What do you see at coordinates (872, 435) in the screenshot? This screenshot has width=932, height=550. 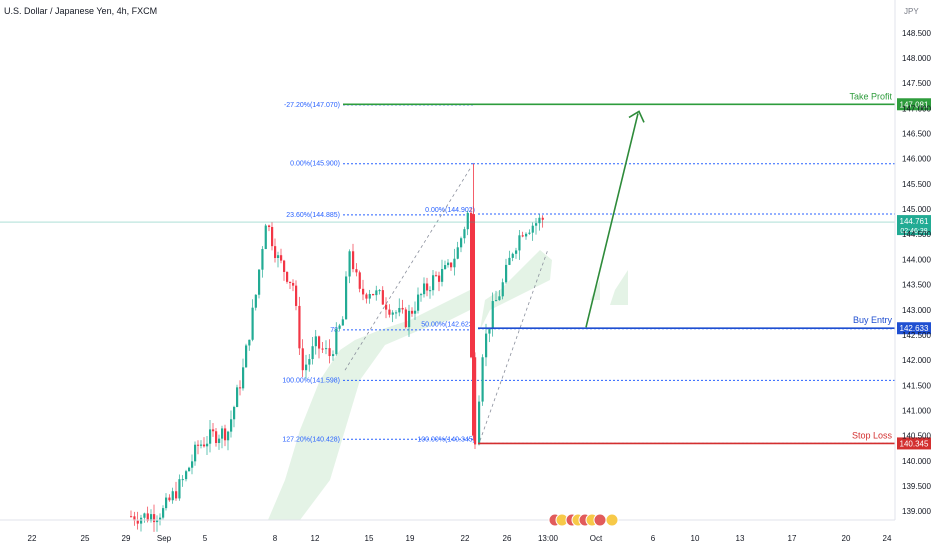 I see `stop-loss-label: Stop Loss` at bounding box center [872, 435].